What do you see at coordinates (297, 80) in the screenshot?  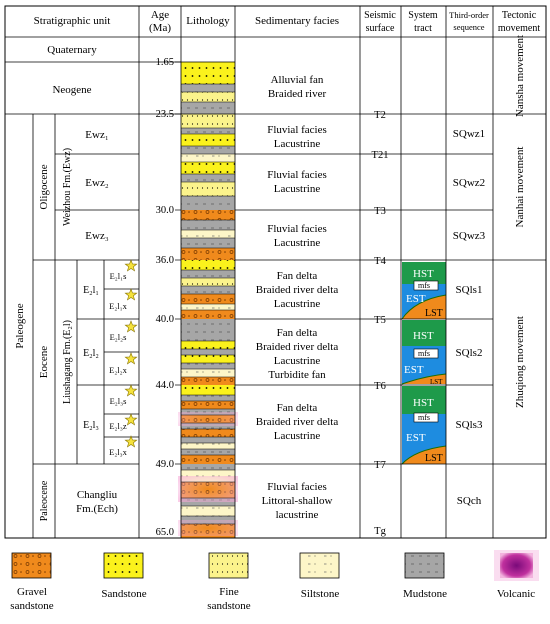 I see `facies-1-line-1: Alluvial fan` at bounding box center [297, 80].